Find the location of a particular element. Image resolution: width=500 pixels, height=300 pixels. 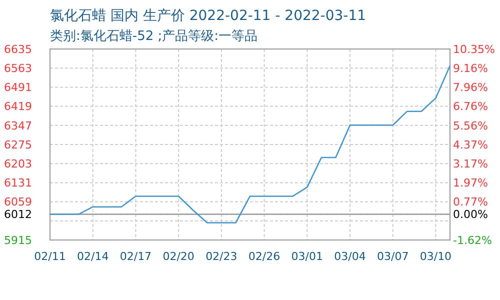

y-tick-label: 6563 is located at coordinates (18, 68).